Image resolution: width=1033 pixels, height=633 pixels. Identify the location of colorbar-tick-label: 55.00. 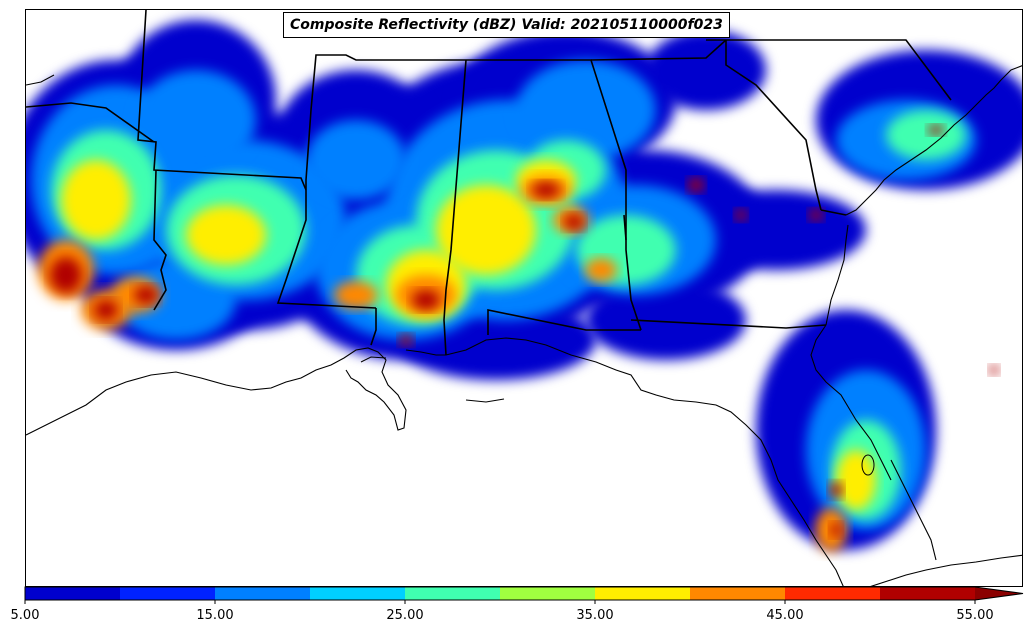
(974, 615).